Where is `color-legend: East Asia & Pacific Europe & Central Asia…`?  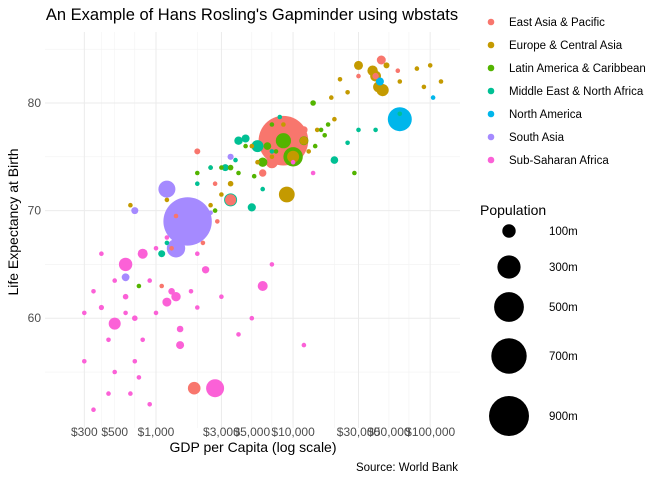
color-legend: East Asia & Pacific Europe & Central Asia… is located at coordinates (566, 92).